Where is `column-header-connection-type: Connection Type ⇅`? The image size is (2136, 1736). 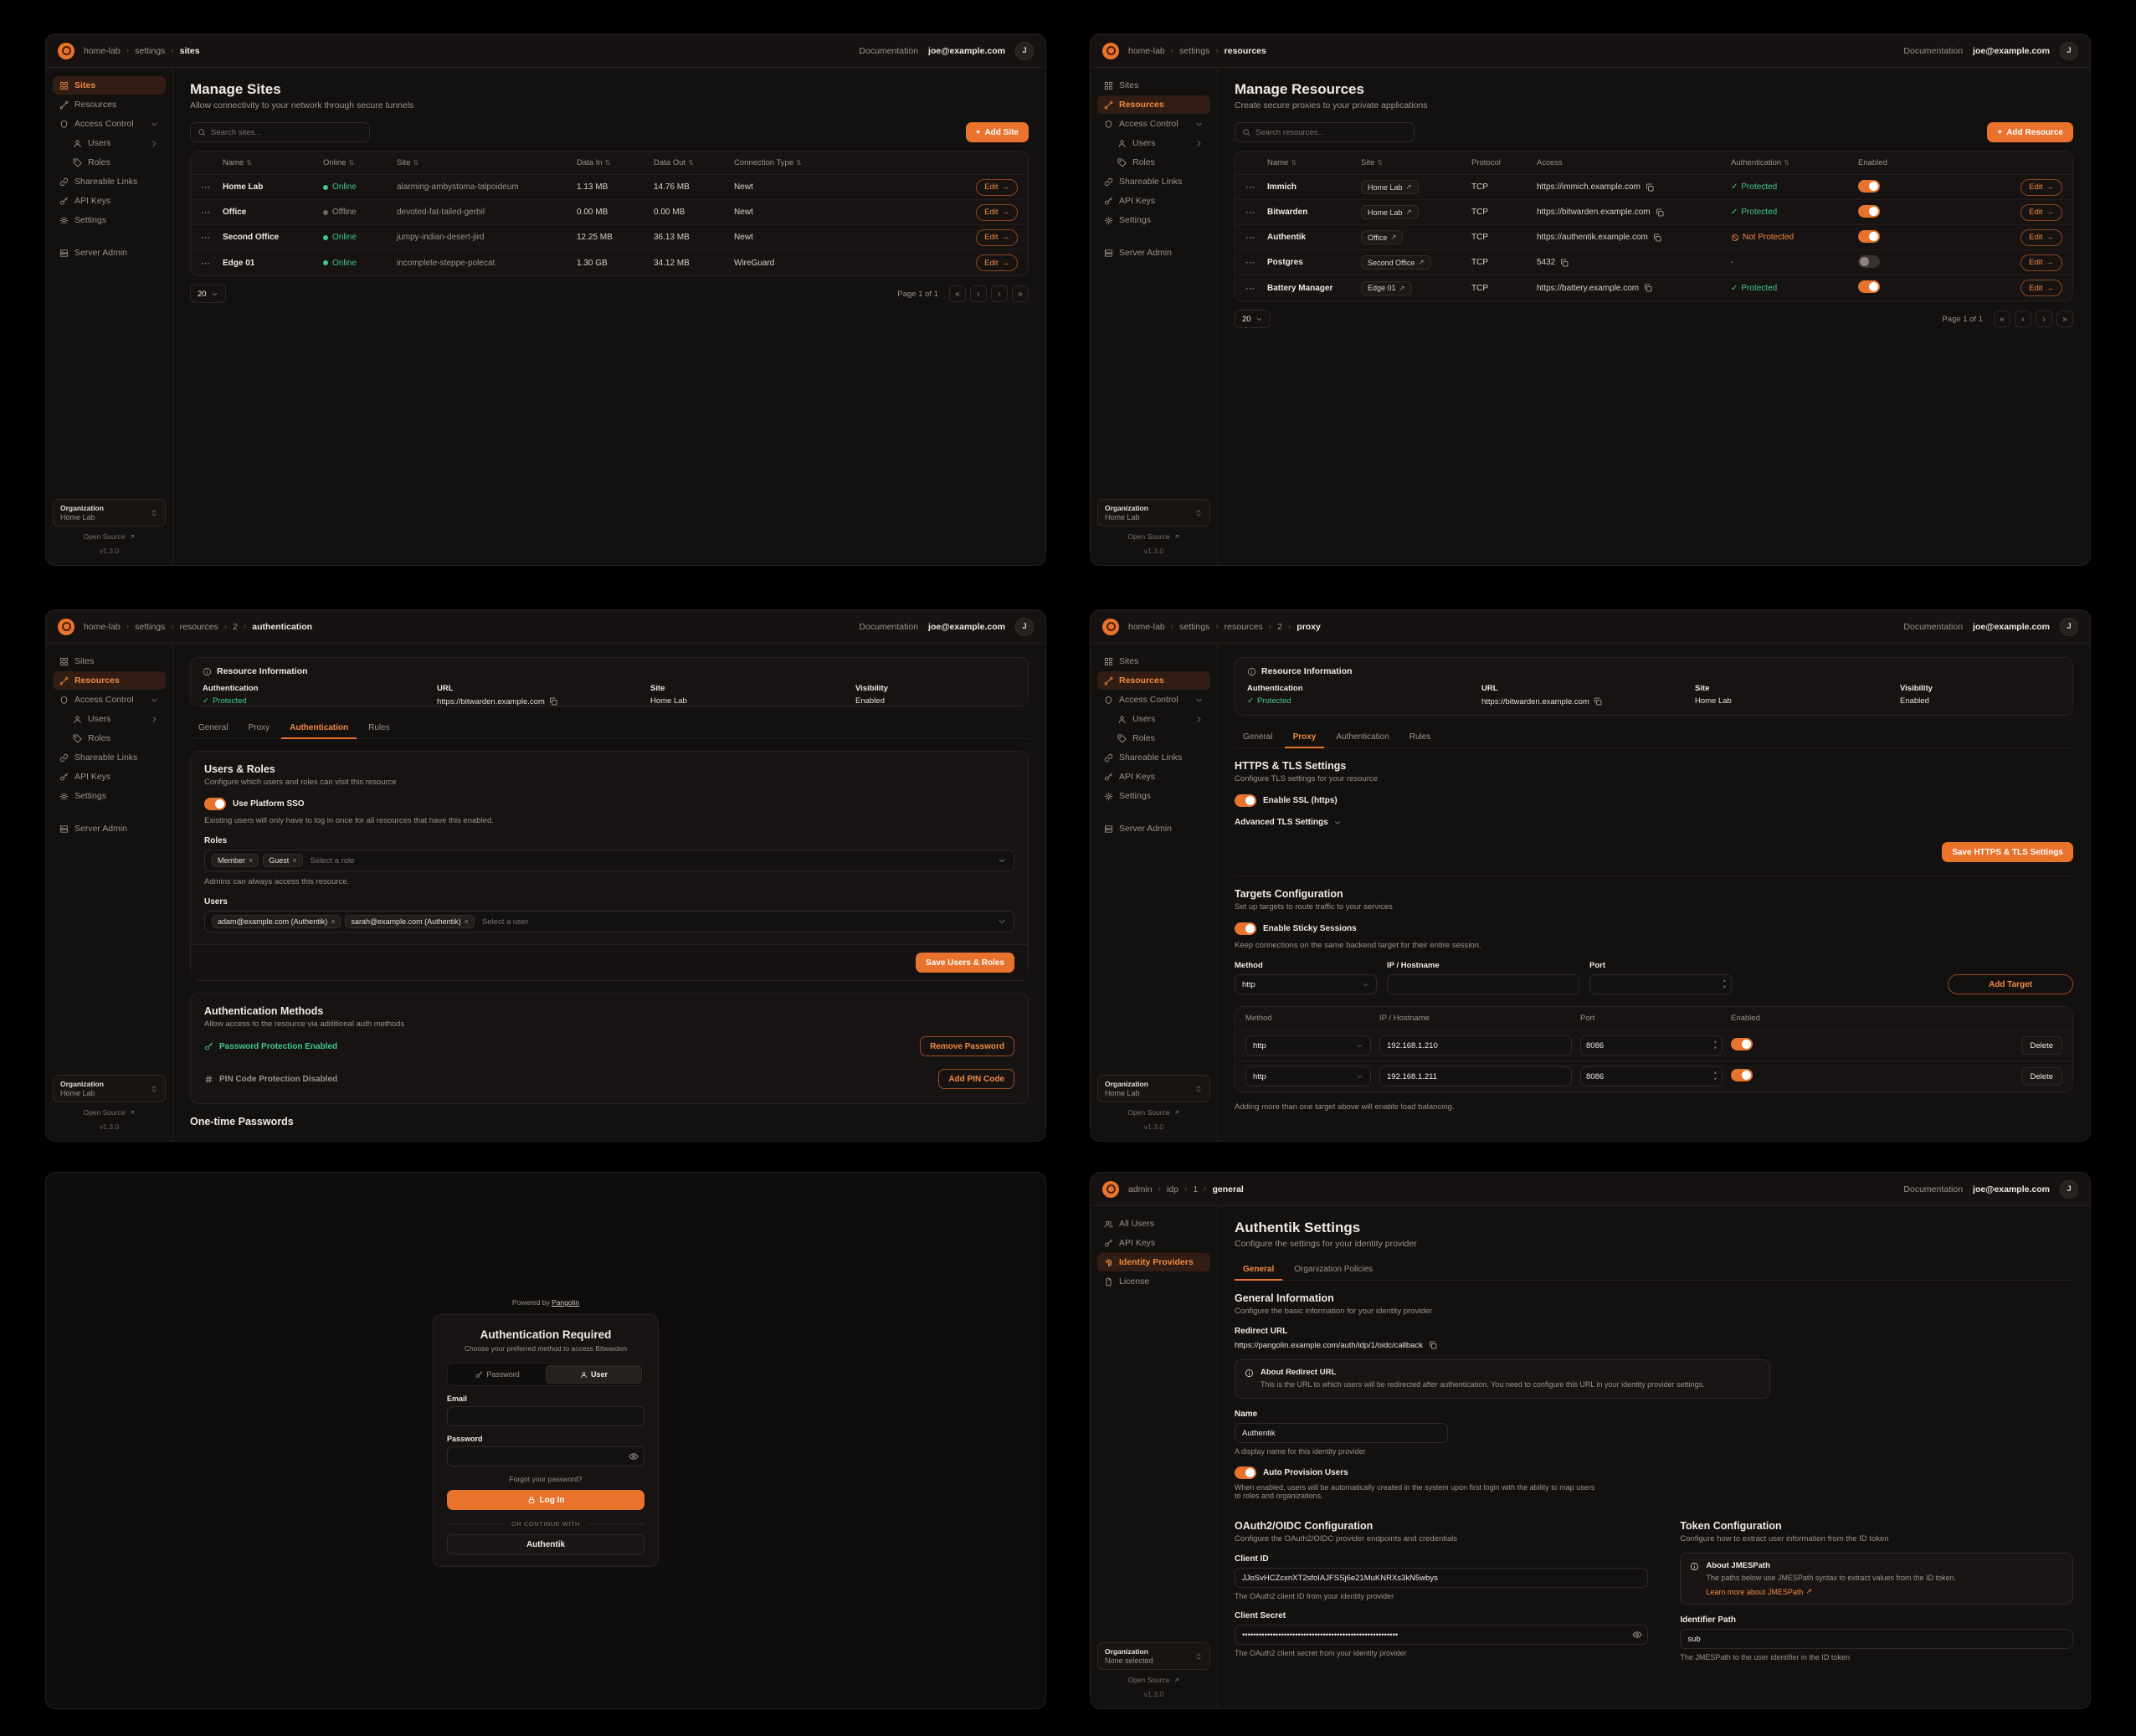
column-header-connection-type: Connection Type ⇅ is located at coordinates (768, 162).